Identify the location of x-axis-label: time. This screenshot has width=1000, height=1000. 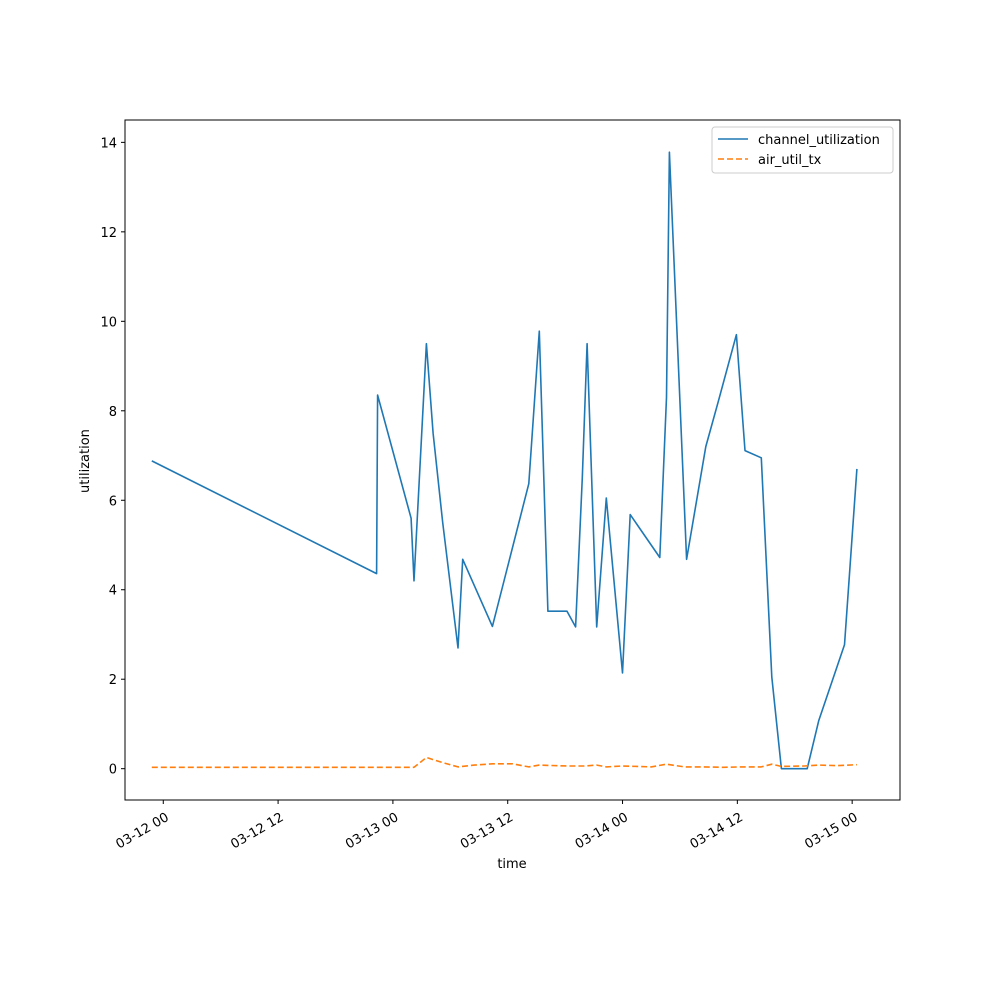
(511, 864).